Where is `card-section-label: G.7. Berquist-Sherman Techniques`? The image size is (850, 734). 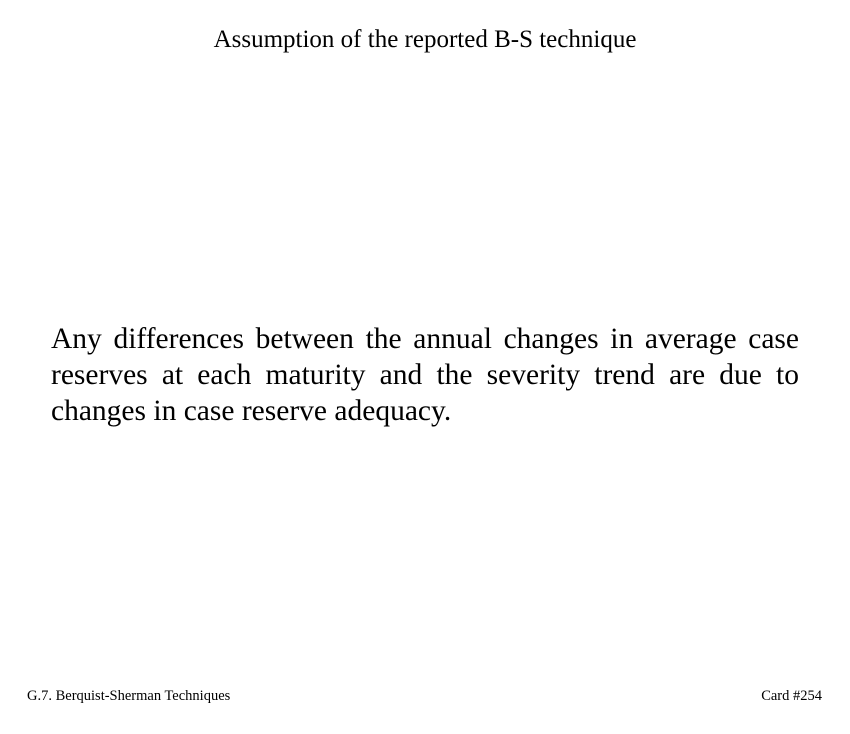 card-section-label: G.7. Berquist-Sherman Techniques is located at coordinates (129, 696).